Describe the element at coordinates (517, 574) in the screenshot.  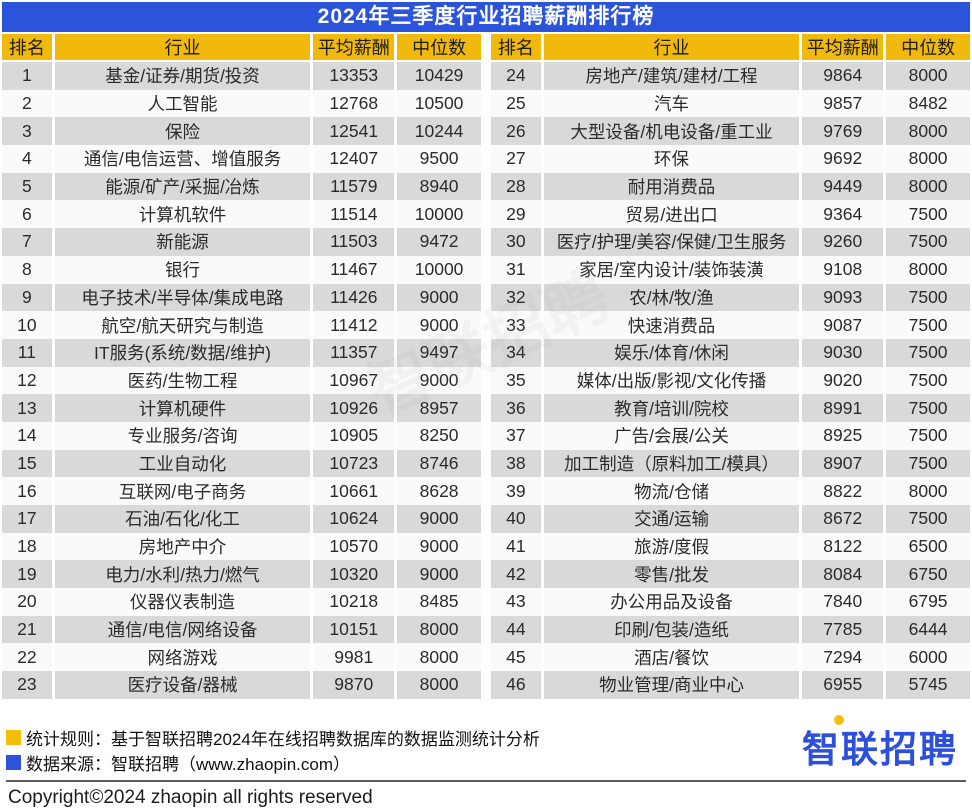
I see `rank-cell: 42` at that location.